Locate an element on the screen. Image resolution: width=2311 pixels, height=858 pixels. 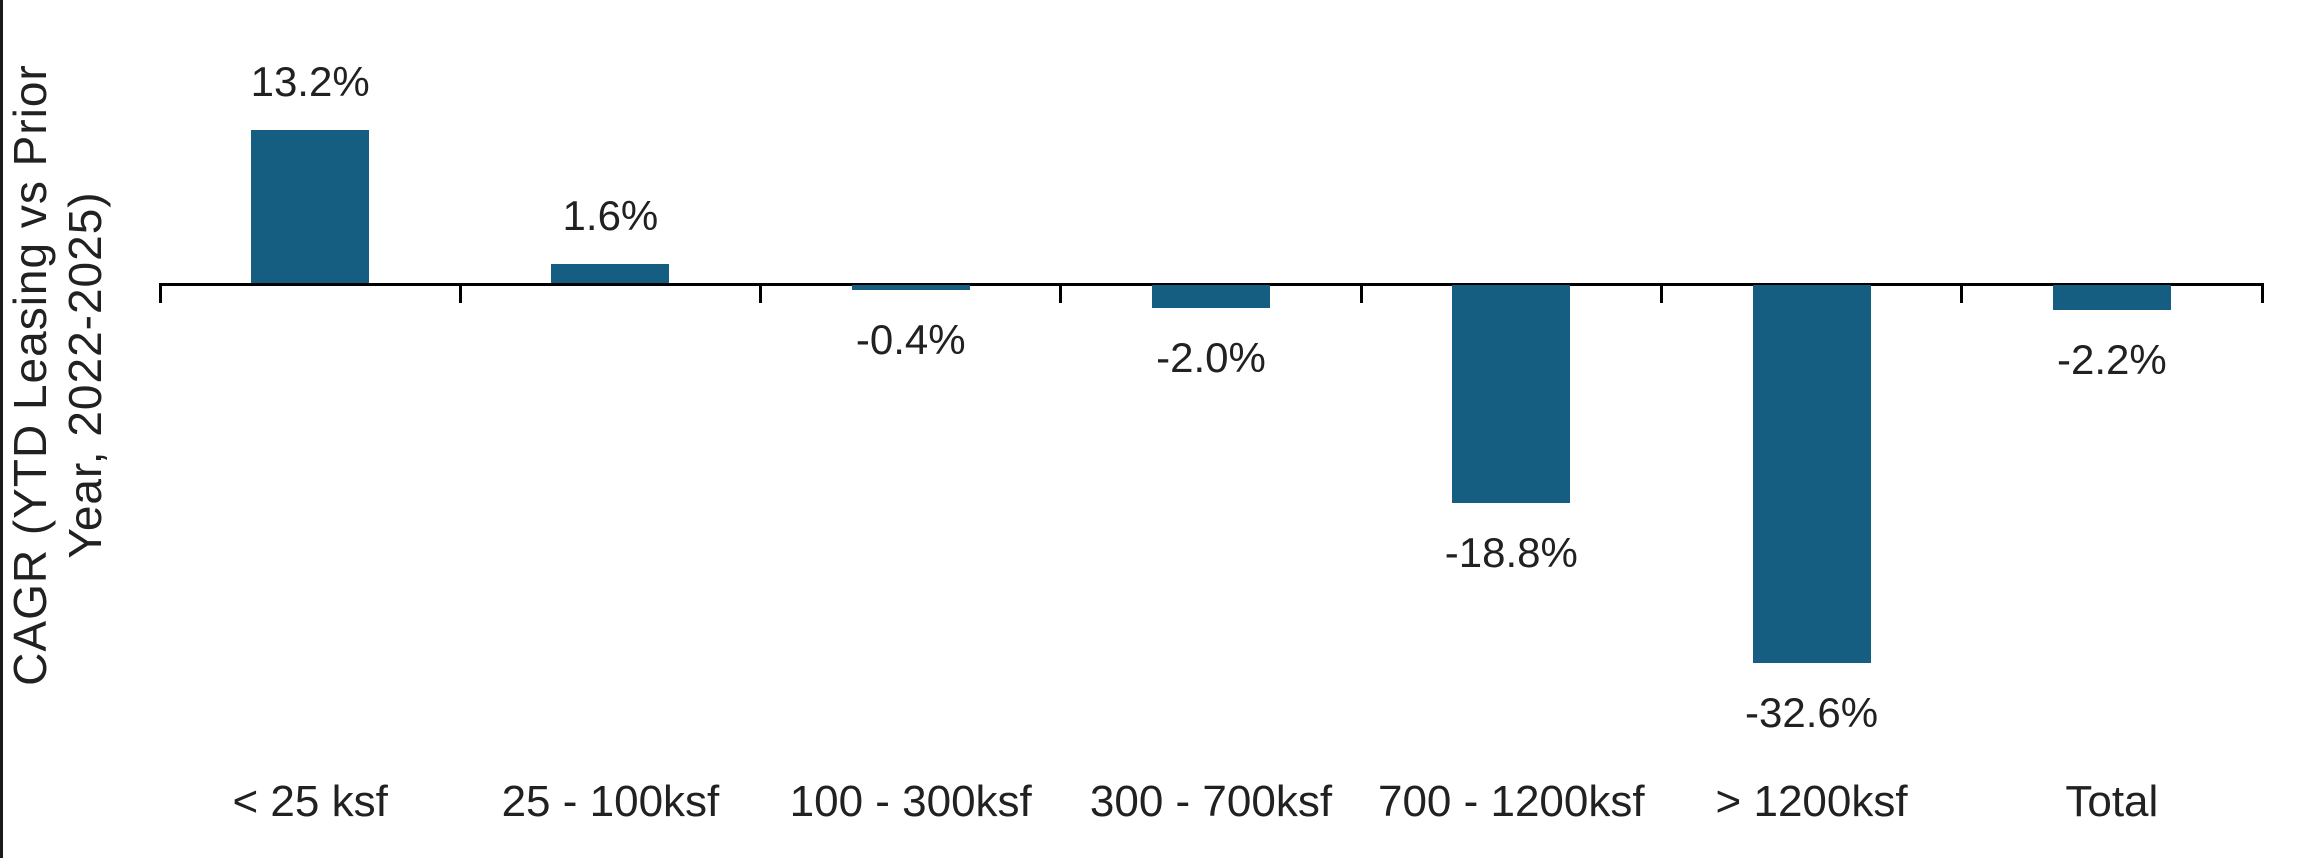
category-label-5: 700 - 1200ksf is located at coordinates (1511, 801).